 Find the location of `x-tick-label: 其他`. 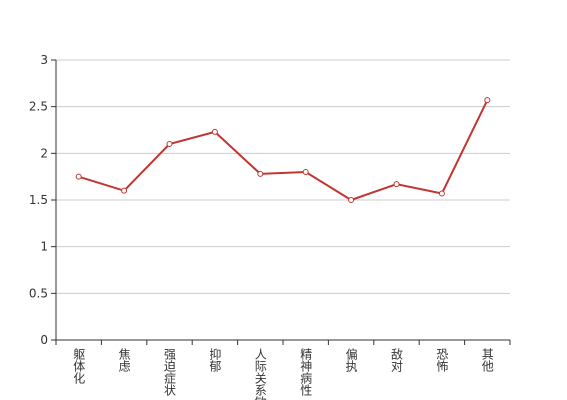

x-tick-label: 其他 is located at coordinates (487, 360).